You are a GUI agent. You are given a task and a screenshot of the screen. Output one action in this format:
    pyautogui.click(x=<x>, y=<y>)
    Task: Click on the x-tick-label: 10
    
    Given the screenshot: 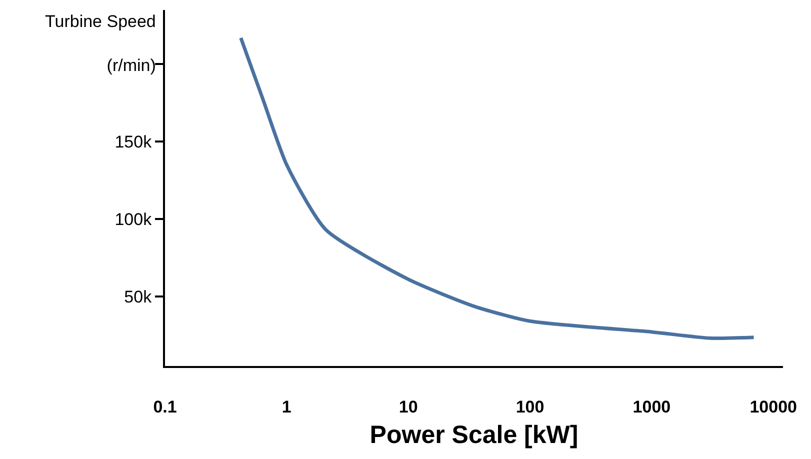 What is the action you would take?
    pyautogui.click(x=408, y=406)
    